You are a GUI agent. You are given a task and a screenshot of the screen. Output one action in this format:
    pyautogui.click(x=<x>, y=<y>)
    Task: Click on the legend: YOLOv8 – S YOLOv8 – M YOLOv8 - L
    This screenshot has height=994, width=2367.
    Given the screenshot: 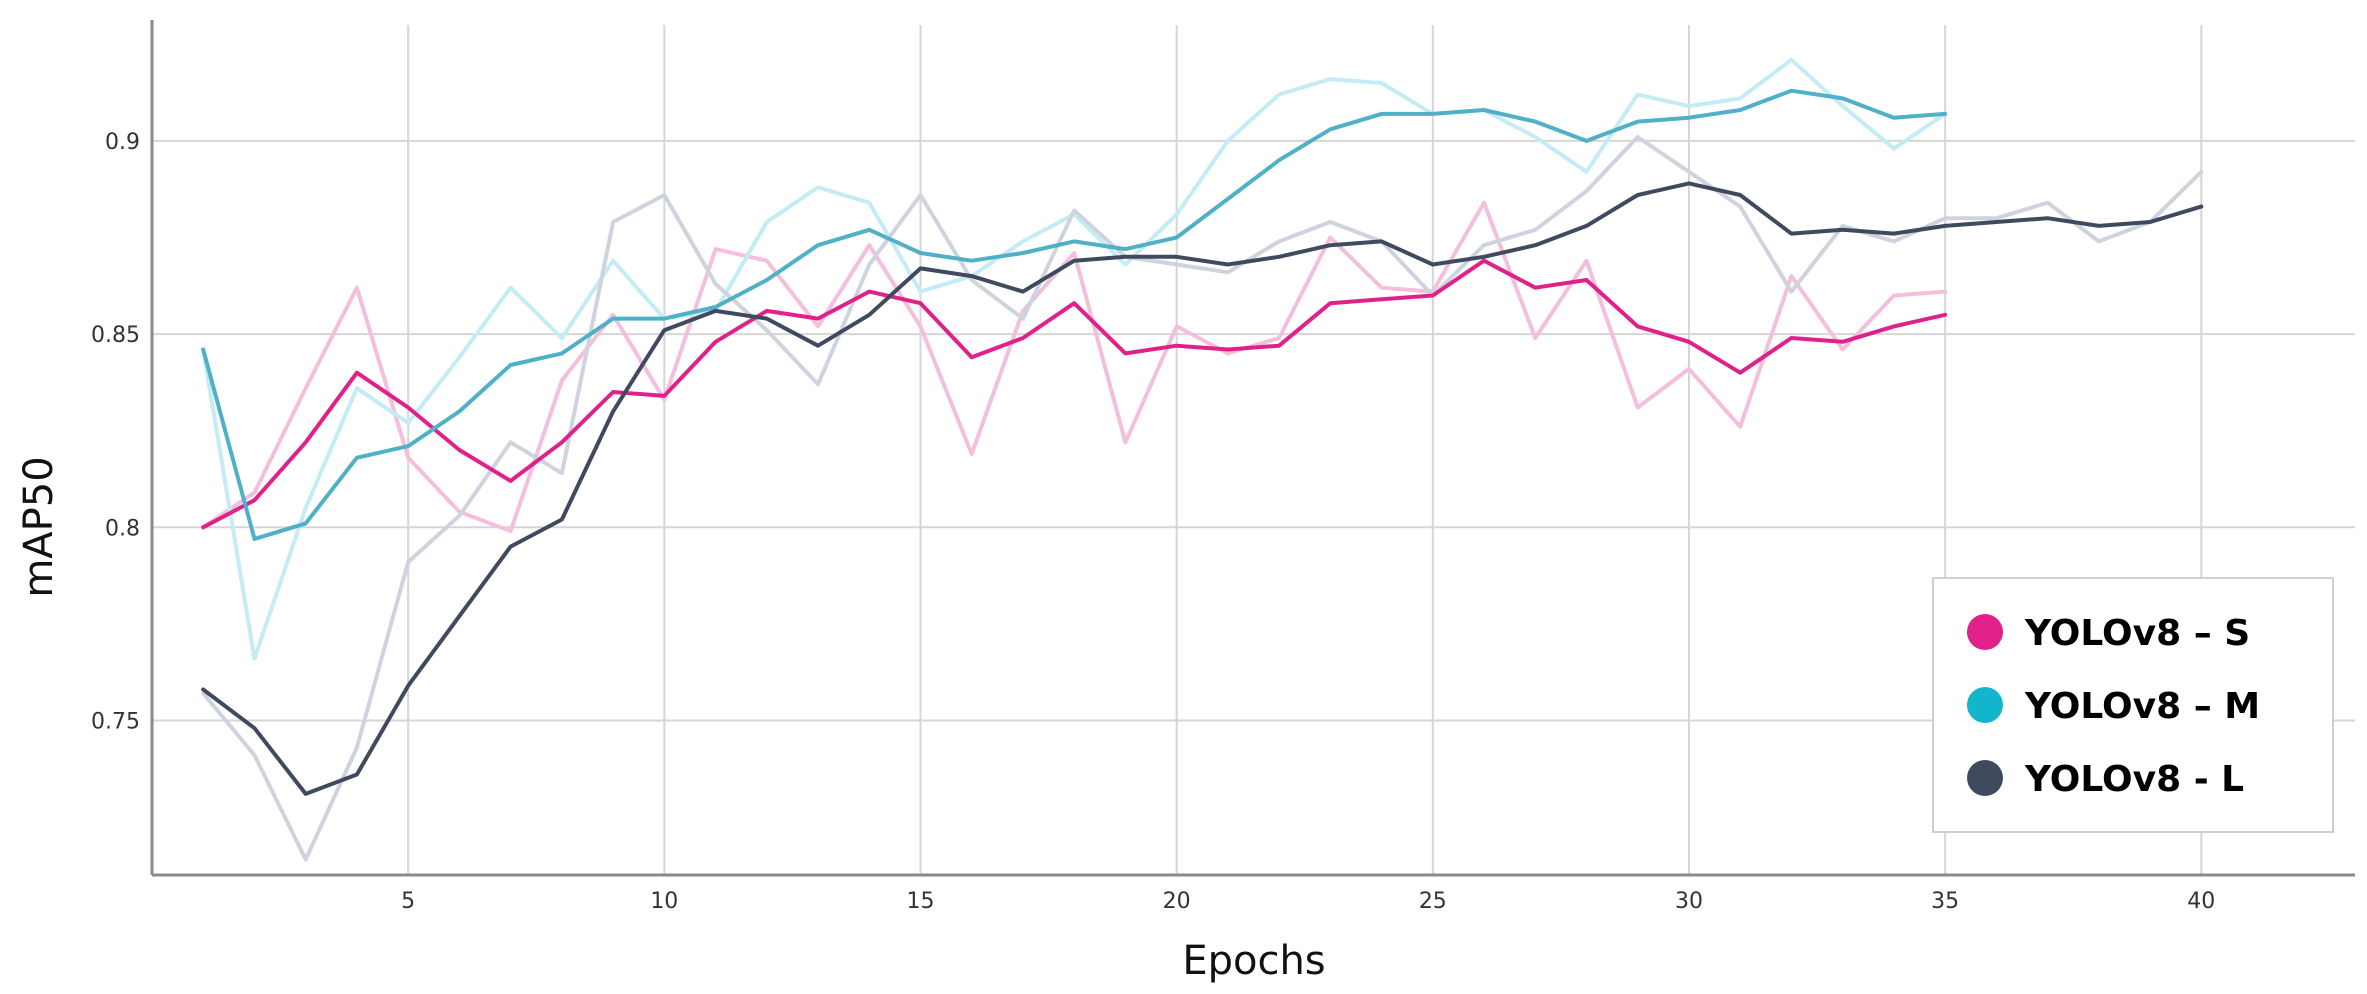 What is the action you would take?
    pyautogui.click(x=2133, y=705)
    